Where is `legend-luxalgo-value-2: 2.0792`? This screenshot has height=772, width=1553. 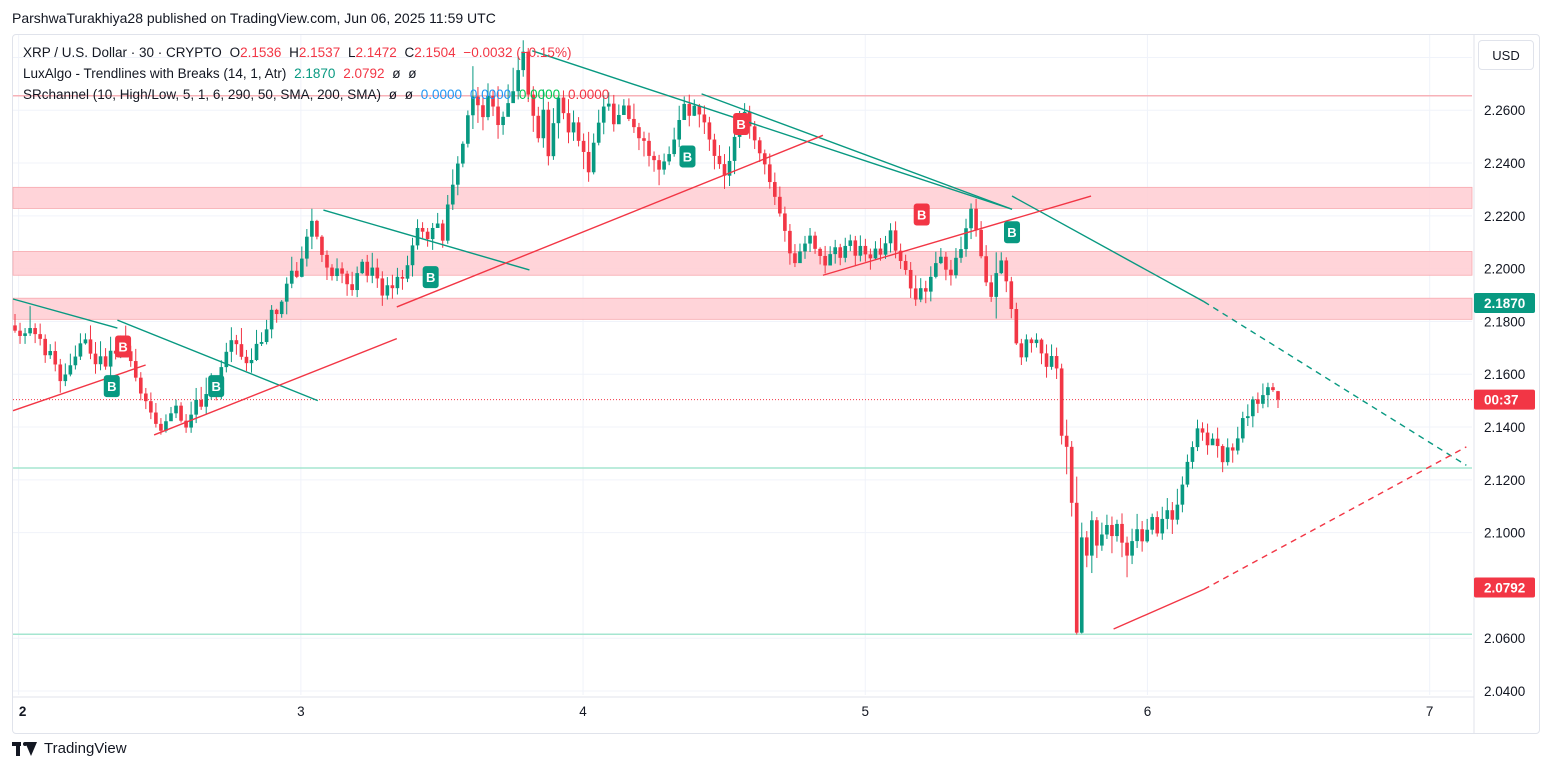
legend-luxalgo-value-2: 2.0792 is located at coordinates (364, 73).